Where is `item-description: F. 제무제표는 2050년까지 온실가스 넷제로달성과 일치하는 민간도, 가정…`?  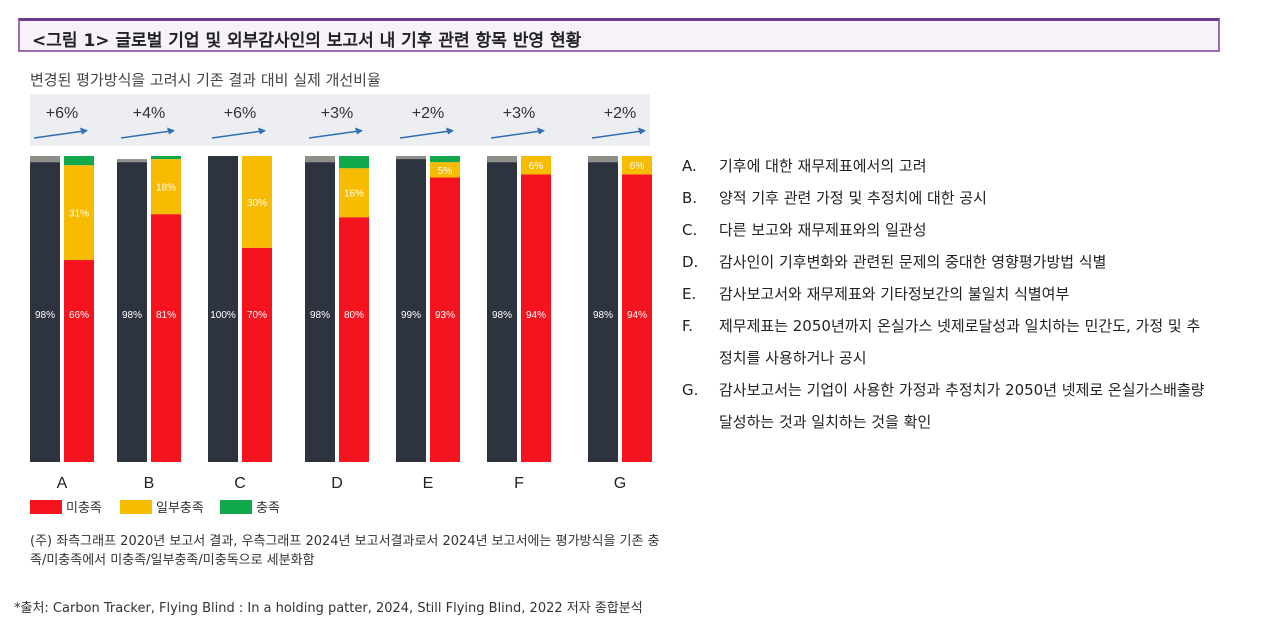
item-description: F. 제무제표는 2050년까지 온실가스 넷제로달성과 일치하는 민간도, 가정… is located at coordinates (945, 342).